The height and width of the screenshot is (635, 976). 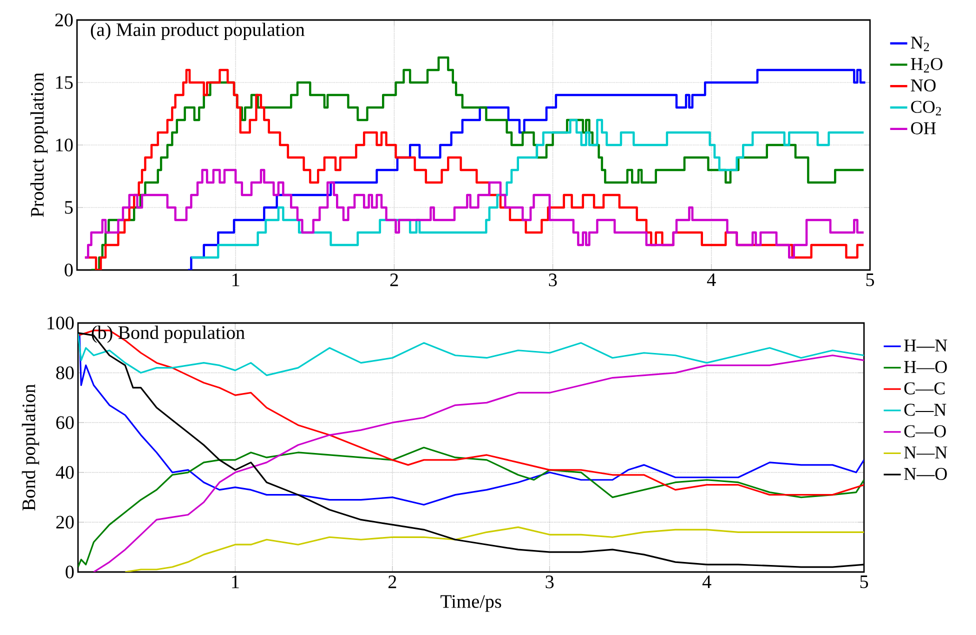 I want to click on y-tick-label: 100, so click(x=61, y=323).